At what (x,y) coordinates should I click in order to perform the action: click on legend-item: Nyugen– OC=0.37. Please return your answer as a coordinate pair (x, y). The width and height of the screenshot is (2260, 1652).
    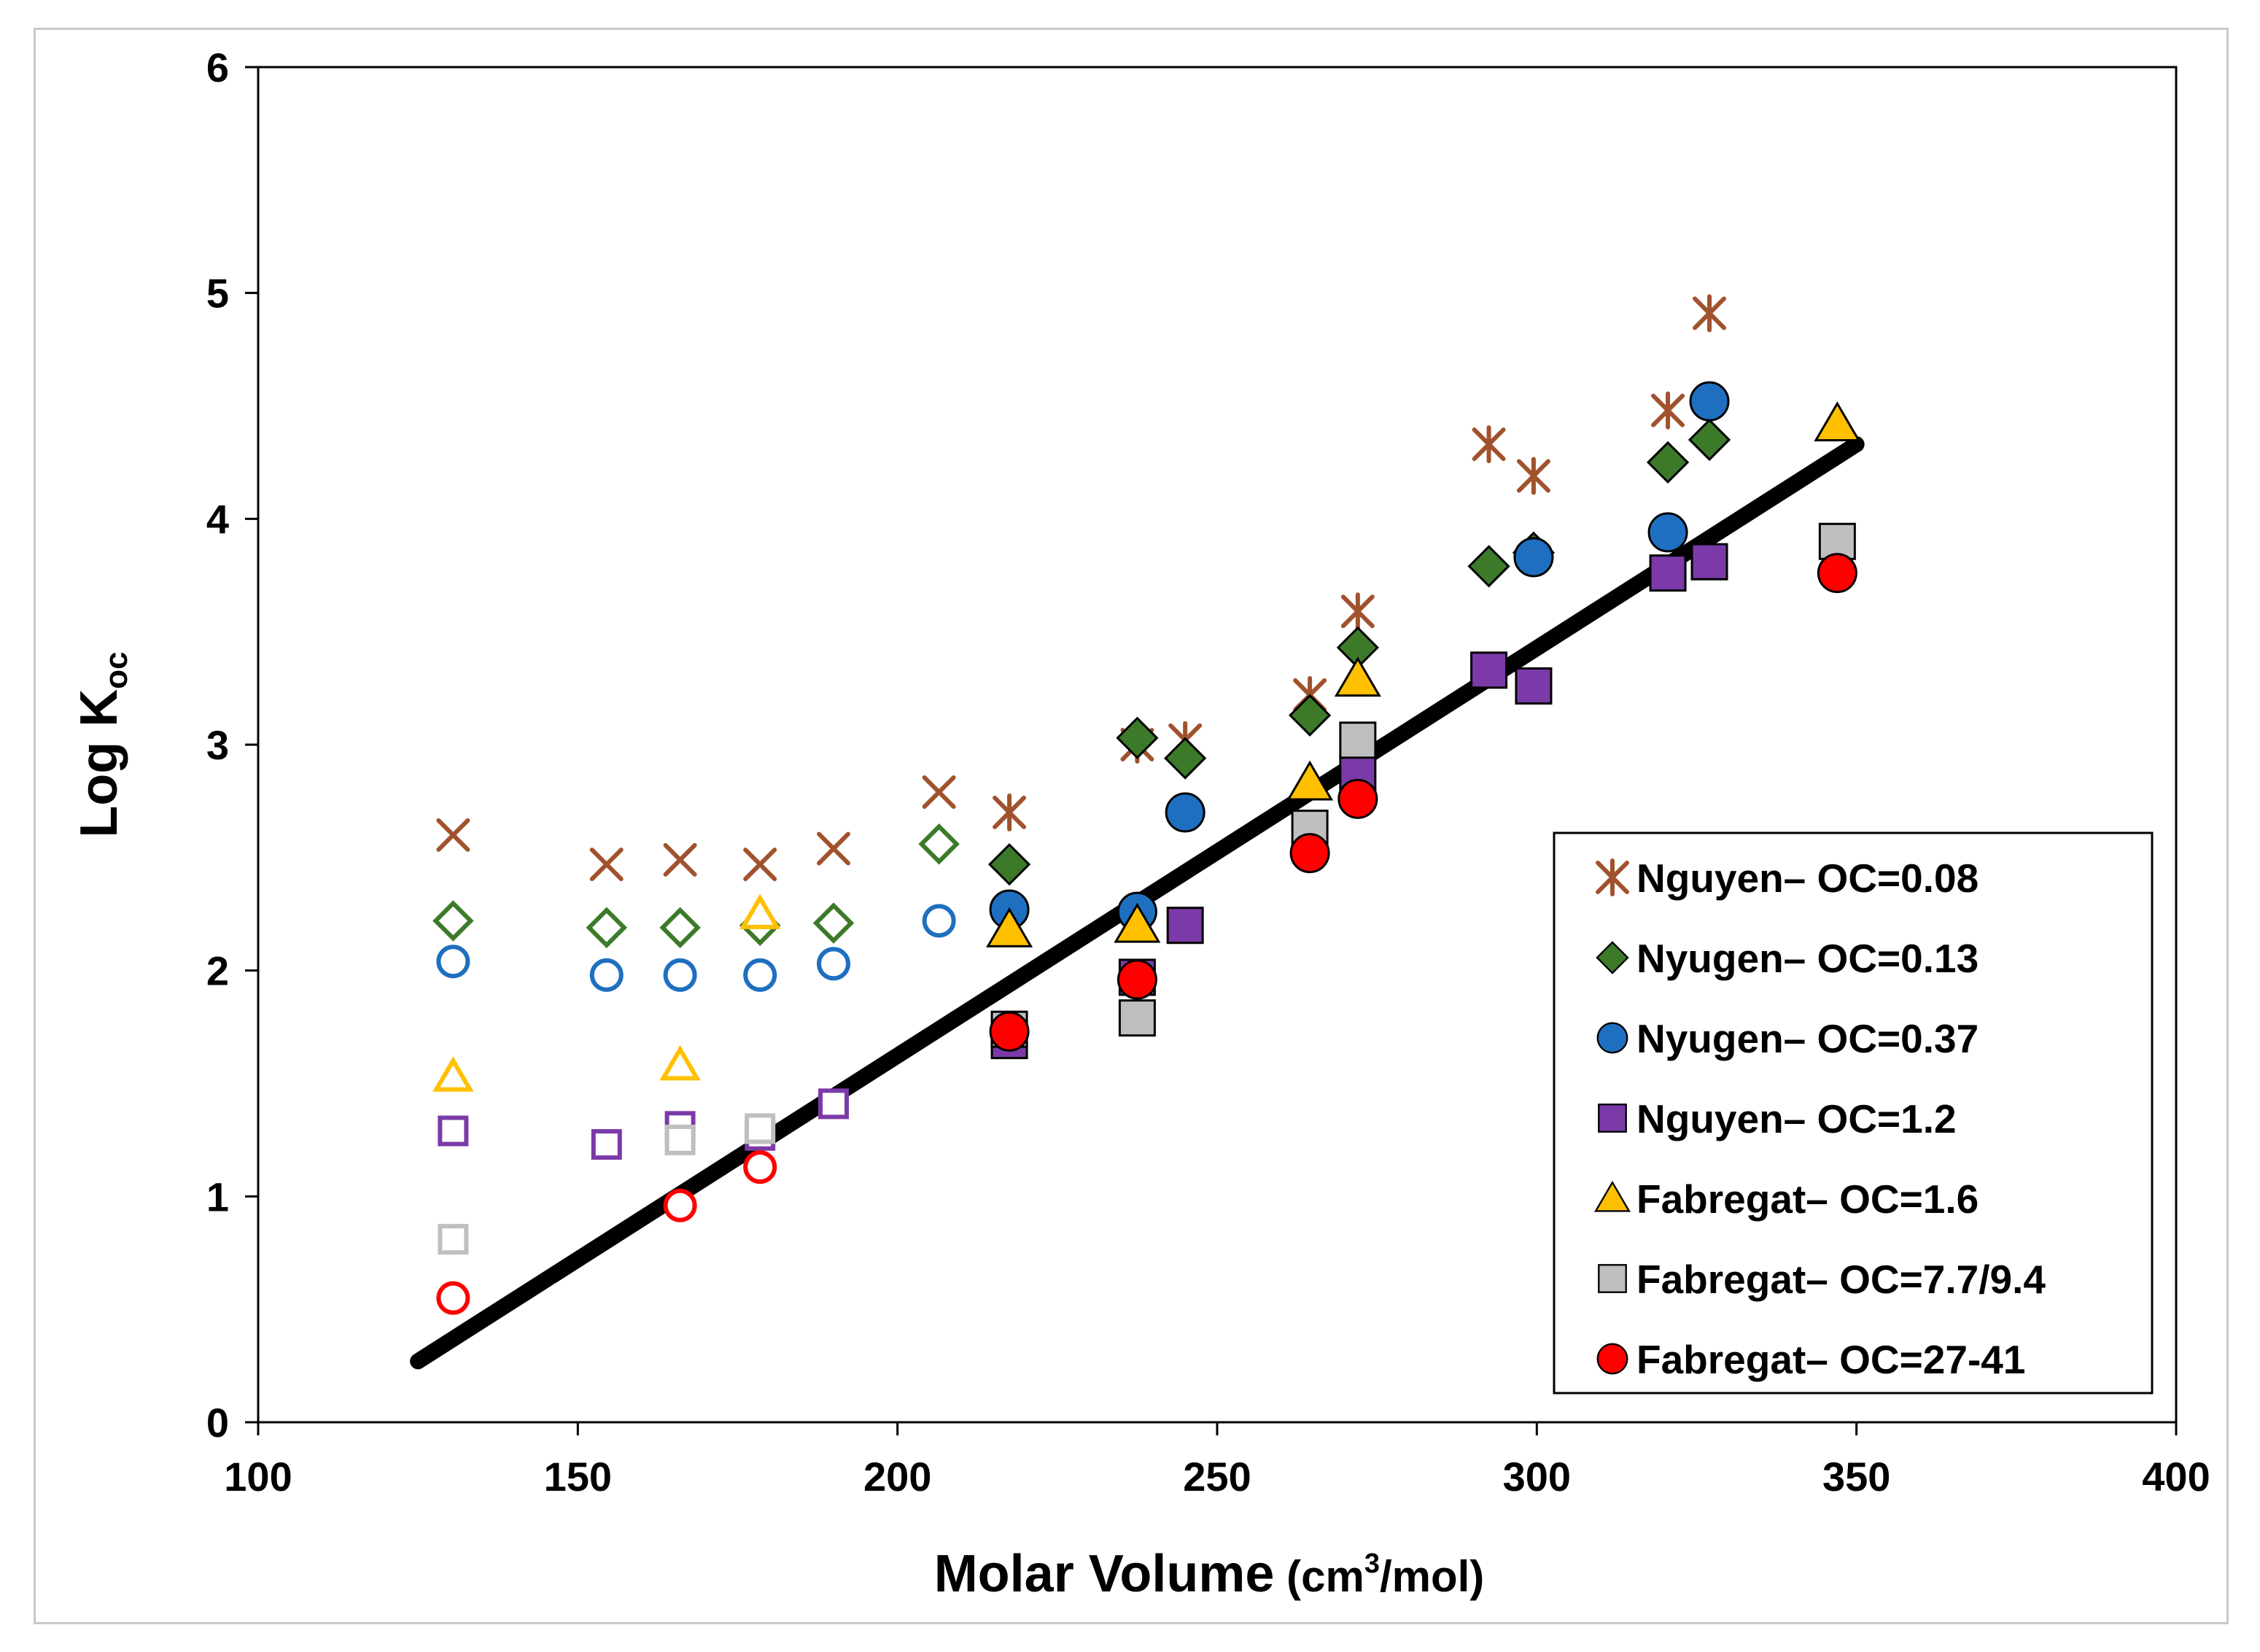
    Looking at the image, I should click on (1788, 1038).